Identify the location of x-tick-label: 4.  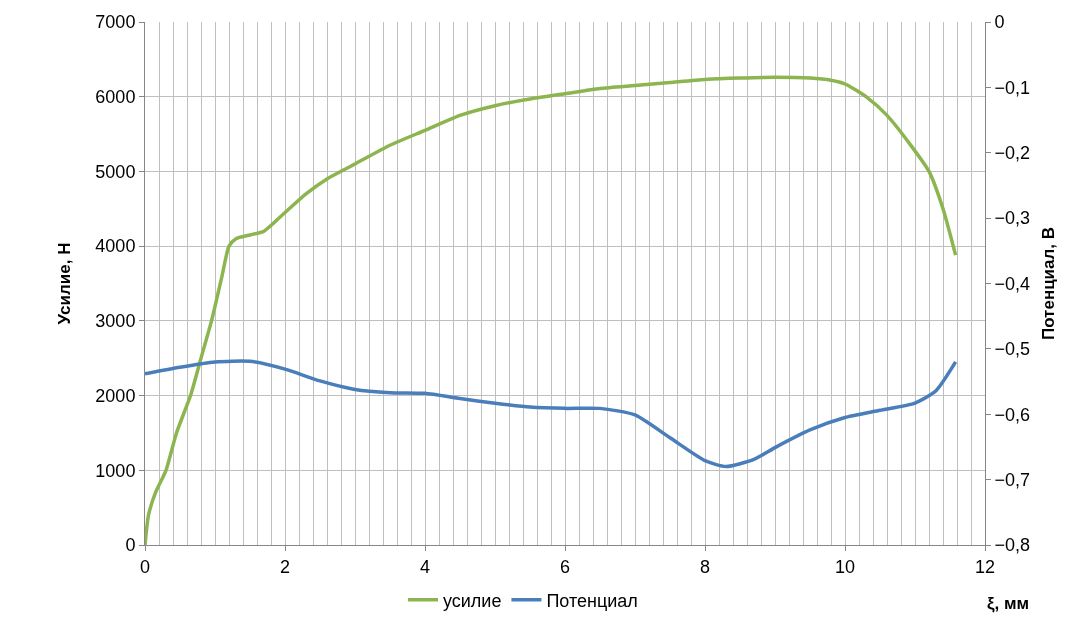
(425, 566).